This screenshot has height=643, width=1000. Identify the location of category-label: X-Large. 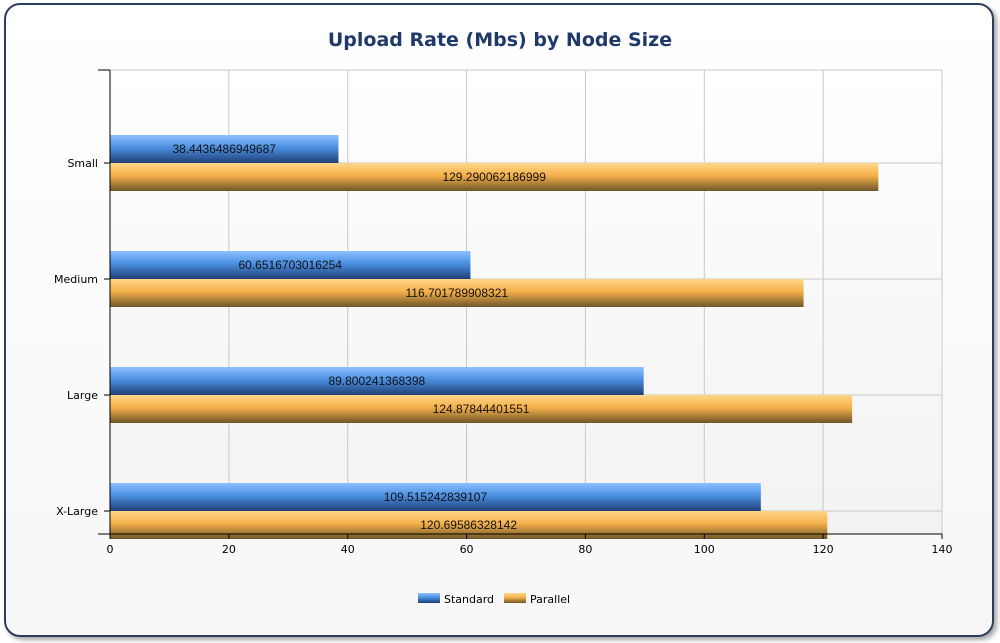
(77, 511).